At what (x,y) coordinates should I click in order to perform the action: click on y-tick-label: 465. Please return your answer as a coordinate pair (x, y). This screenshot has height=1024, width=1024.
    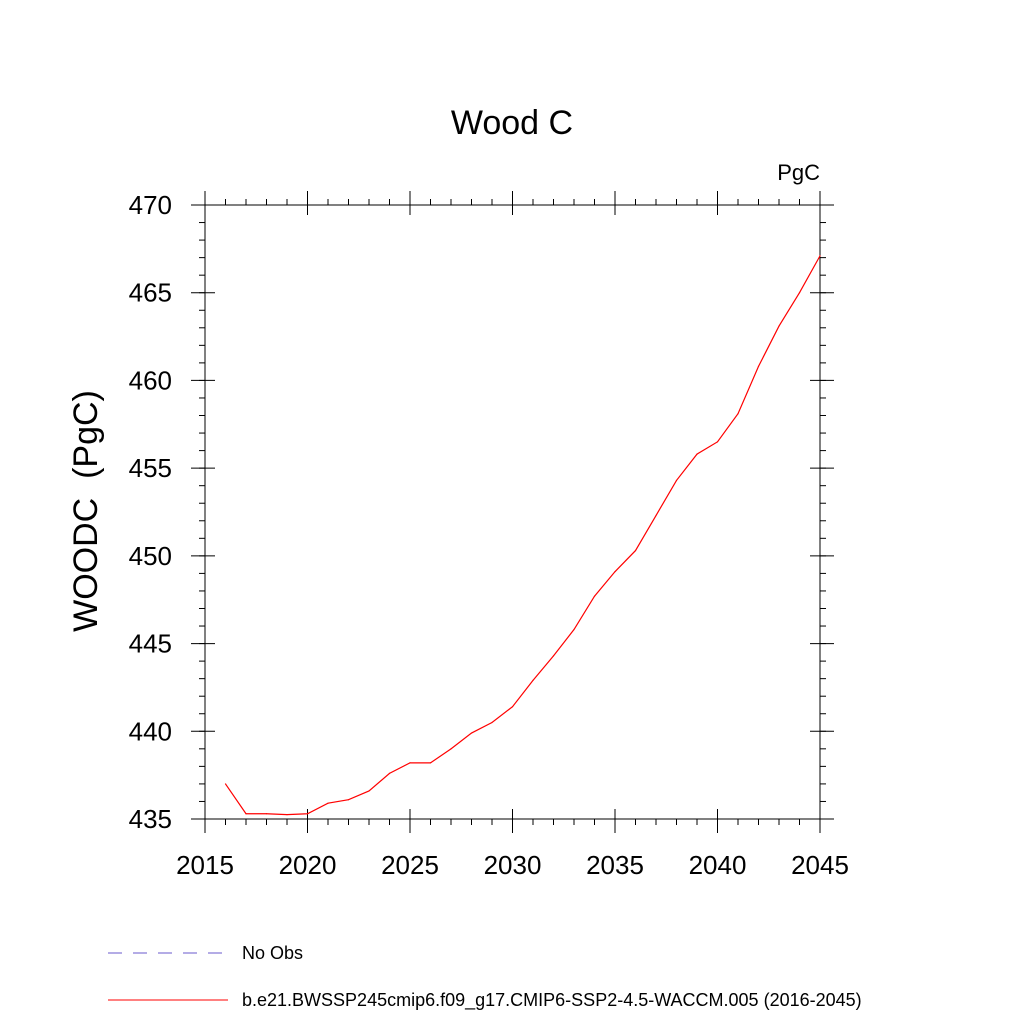
    Looking at the image, I should click on (150, 293).